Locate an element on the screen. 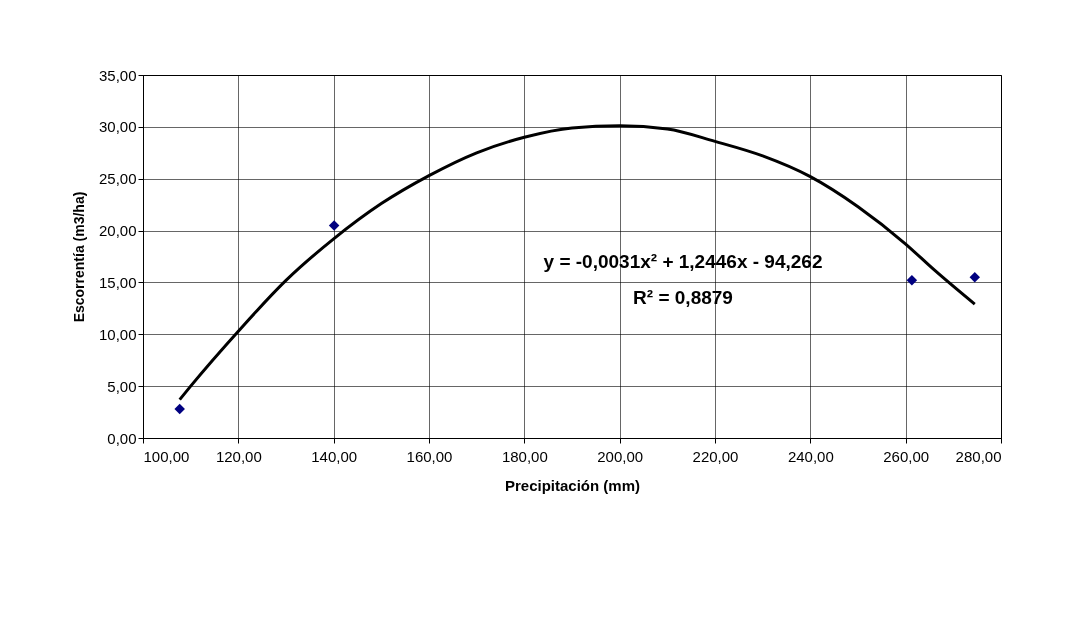 The width and height of the screenshot is (1082, 631). y-tick-label: 10,00 is located at coordinates (117, 334).